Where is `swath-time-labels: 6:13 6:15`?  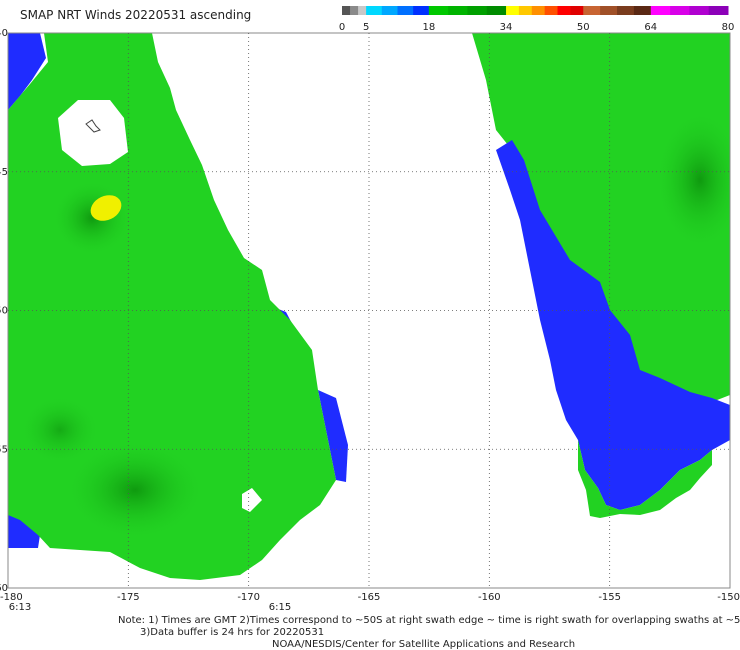
swath-time-labels: 6:13 6:15 is located at coordinates (150, 607).